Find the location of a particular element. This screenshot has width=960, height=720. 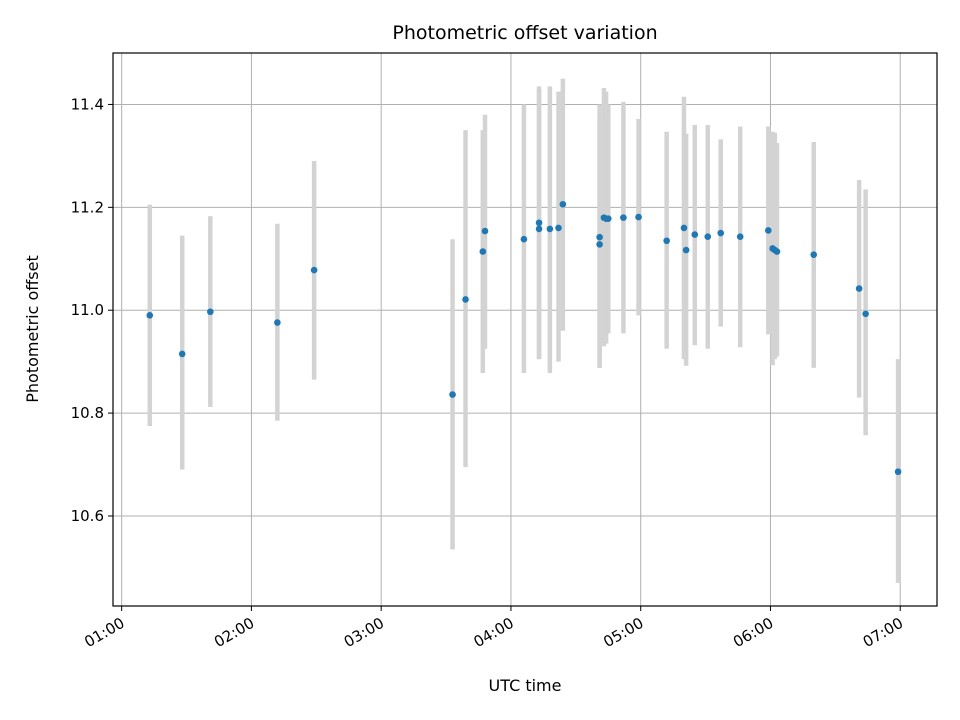

y-axis-ticks: 10.6 10.8 11.0 11.2 11.4 is located at coordinates (92, 310).